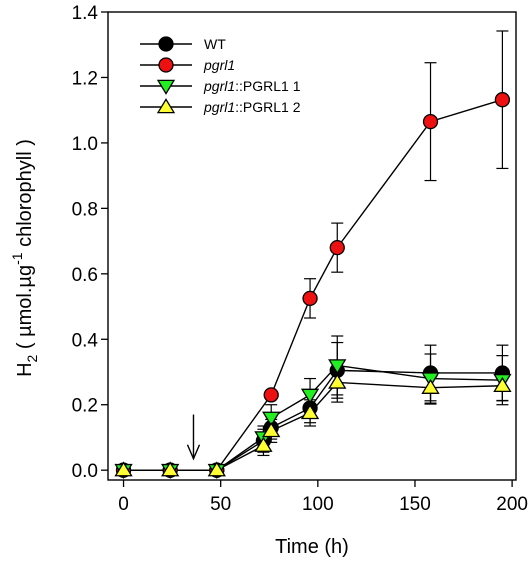  I want to click on y-tick-label: 0.8, so click(85, 209).